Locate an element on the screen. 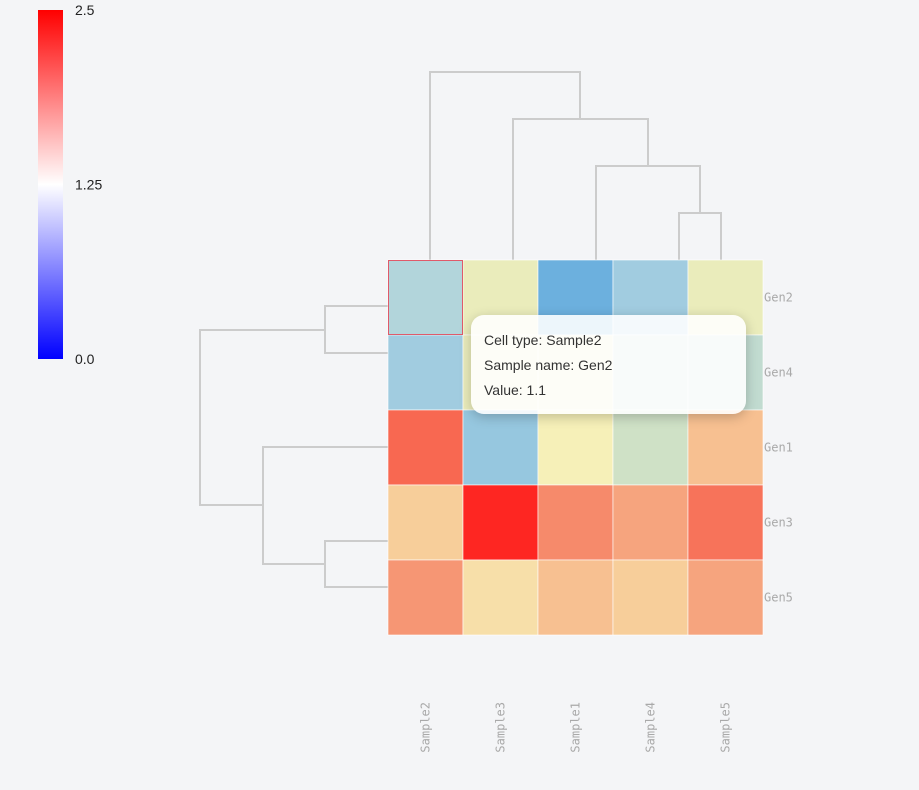 This screenshot has width=919, height=790. heatmap-cell-highlight is located at coordinates (425, 297).